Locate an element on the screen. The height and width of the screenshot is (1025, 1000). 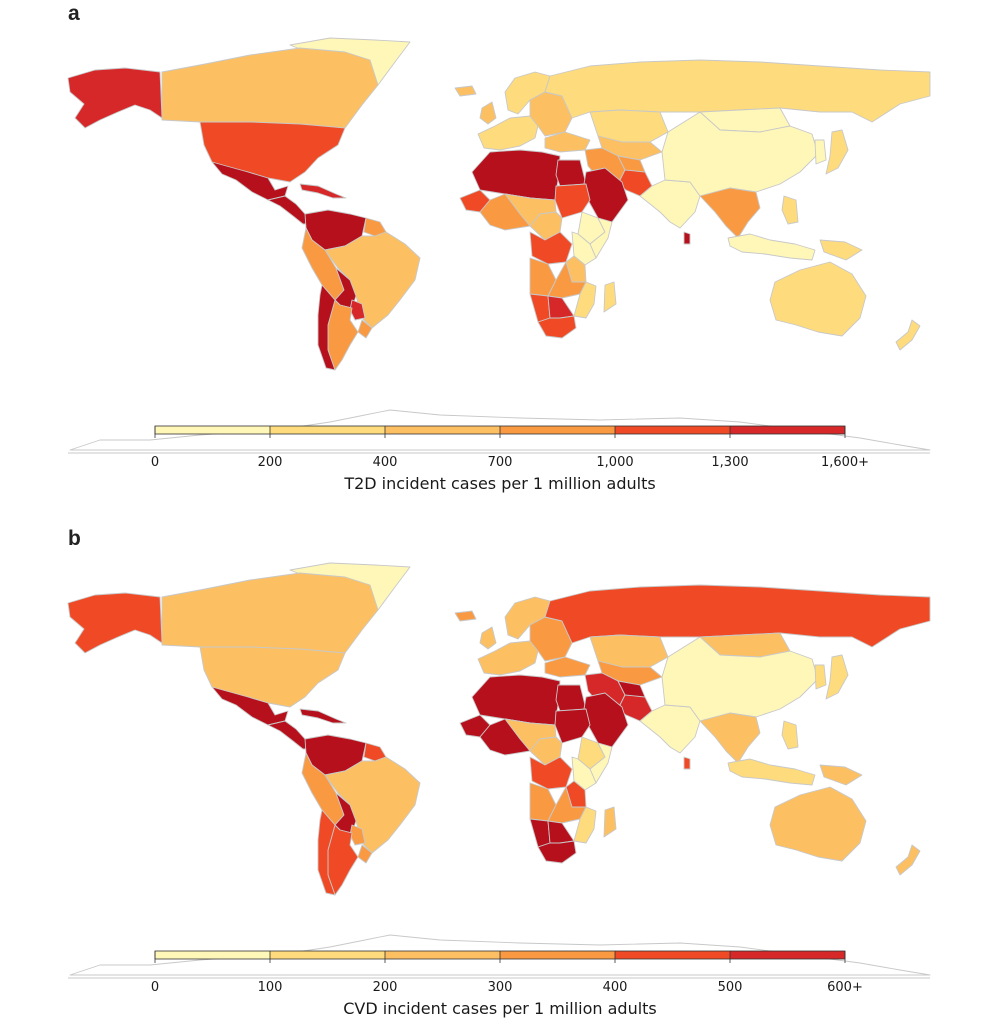
legend-tick-label: 300 is located at coordinates (500, 987).